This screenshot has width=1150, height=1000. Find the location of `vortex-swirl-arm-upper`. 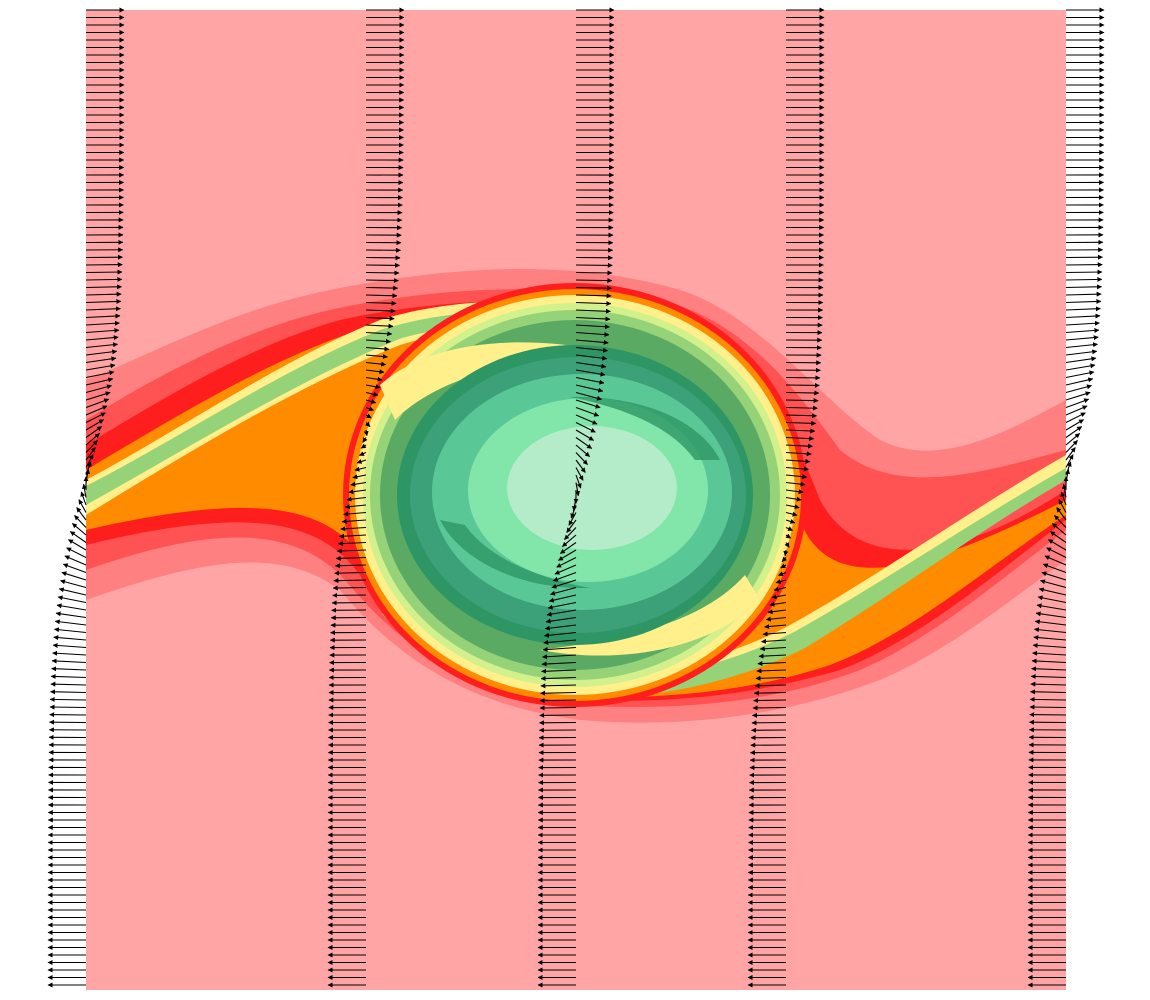

vortex-swirl-arm-upper is located at coordinates (490, 381).